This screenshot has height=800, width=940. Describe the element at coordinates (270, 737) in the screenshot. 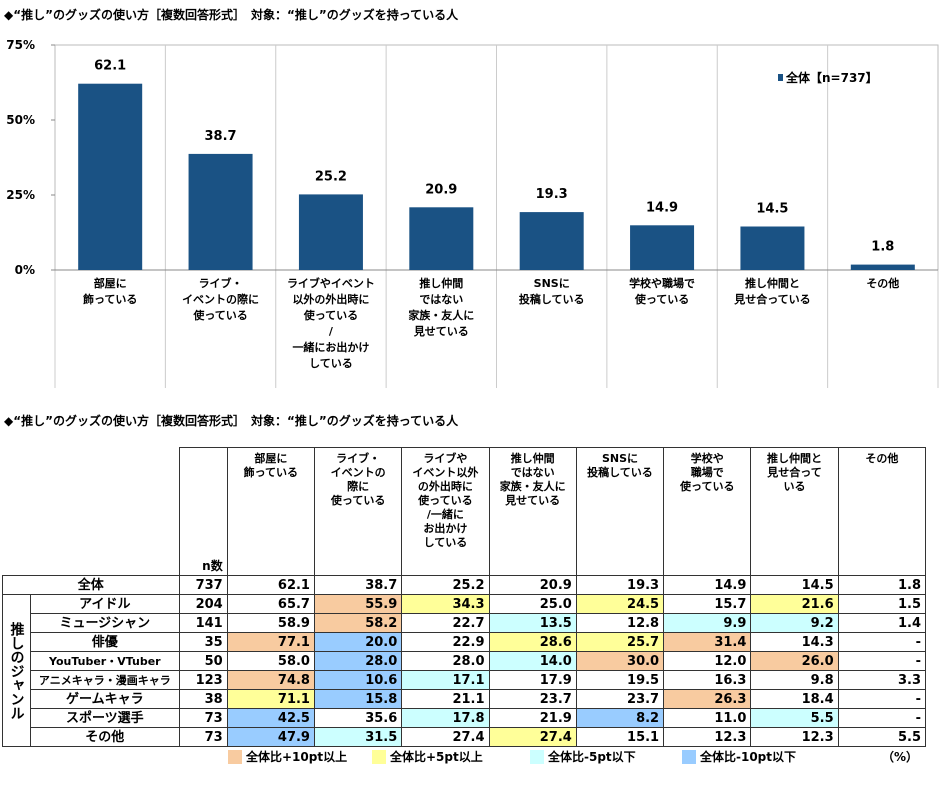

I see `value-cell: 47.9` at that location.